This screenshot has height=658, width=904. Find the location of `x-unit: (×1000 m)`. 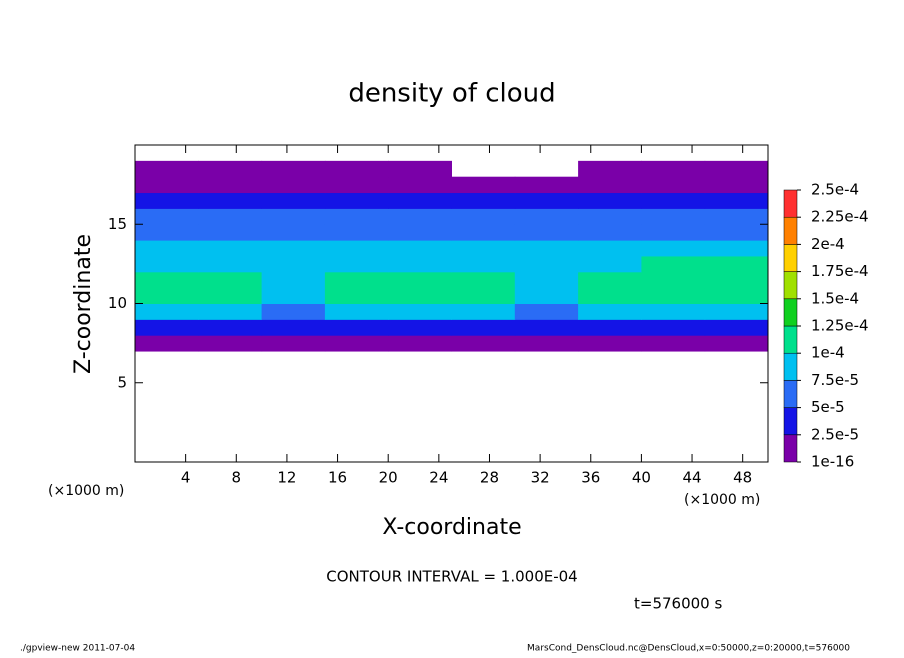

x-unit: (×1000 m) is located at coordinates (722, 500).